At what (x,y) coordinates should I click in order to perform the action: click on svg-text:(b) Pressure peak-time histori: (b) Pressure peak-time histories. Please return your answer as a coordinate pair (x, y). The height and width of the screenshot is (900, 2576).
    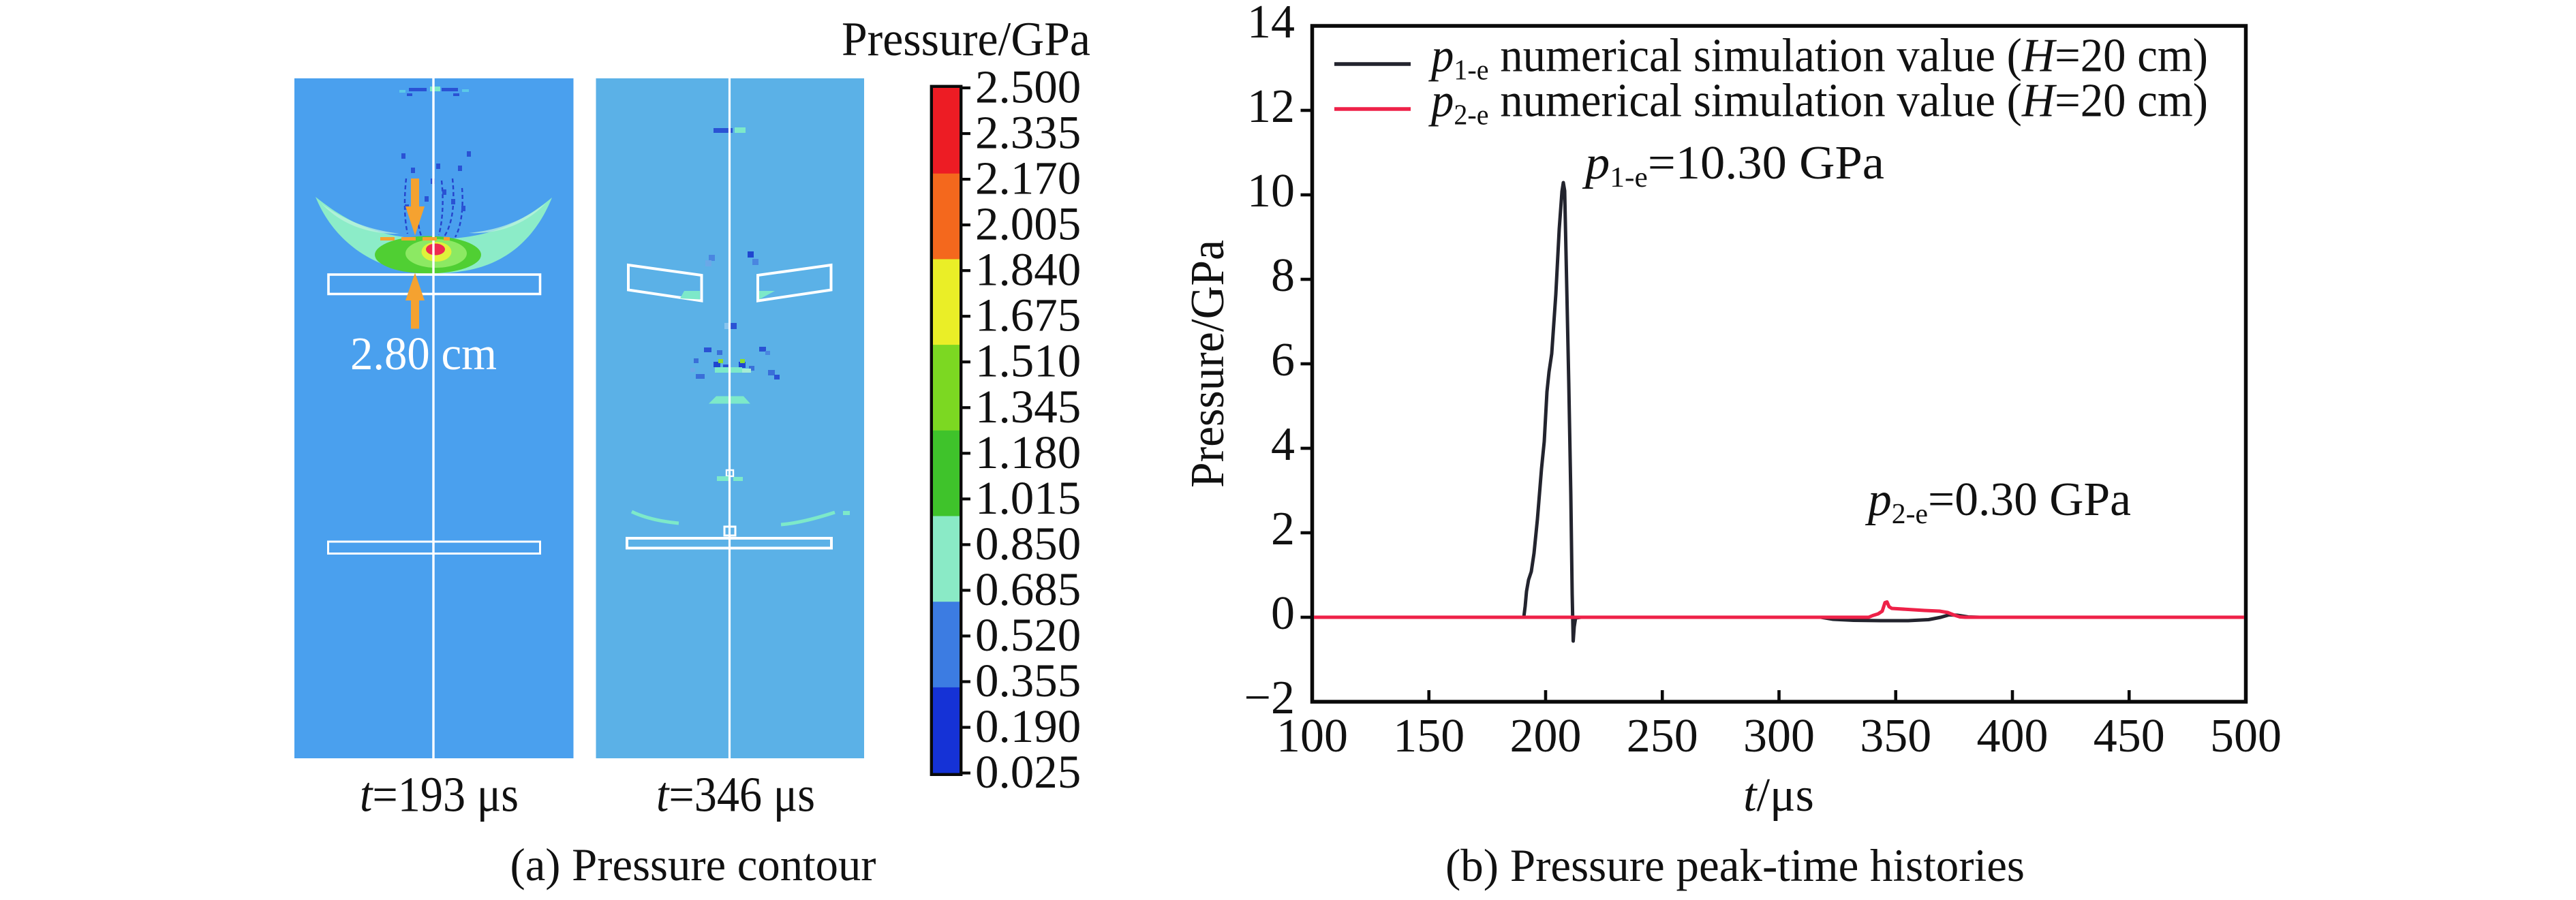
    Looking at the image, I should click on (1735, 865).